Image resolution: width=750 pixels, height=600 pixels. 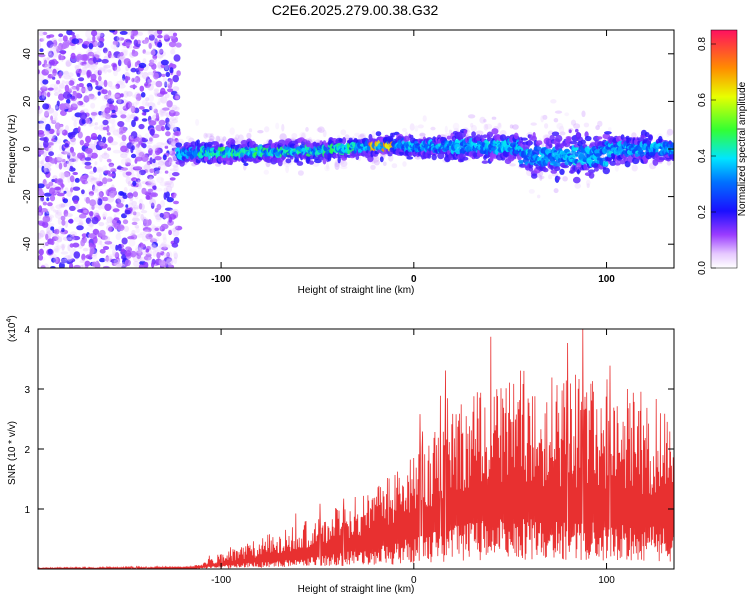 I want to click on y-tick-label: 3, so click(x=27, y=390).